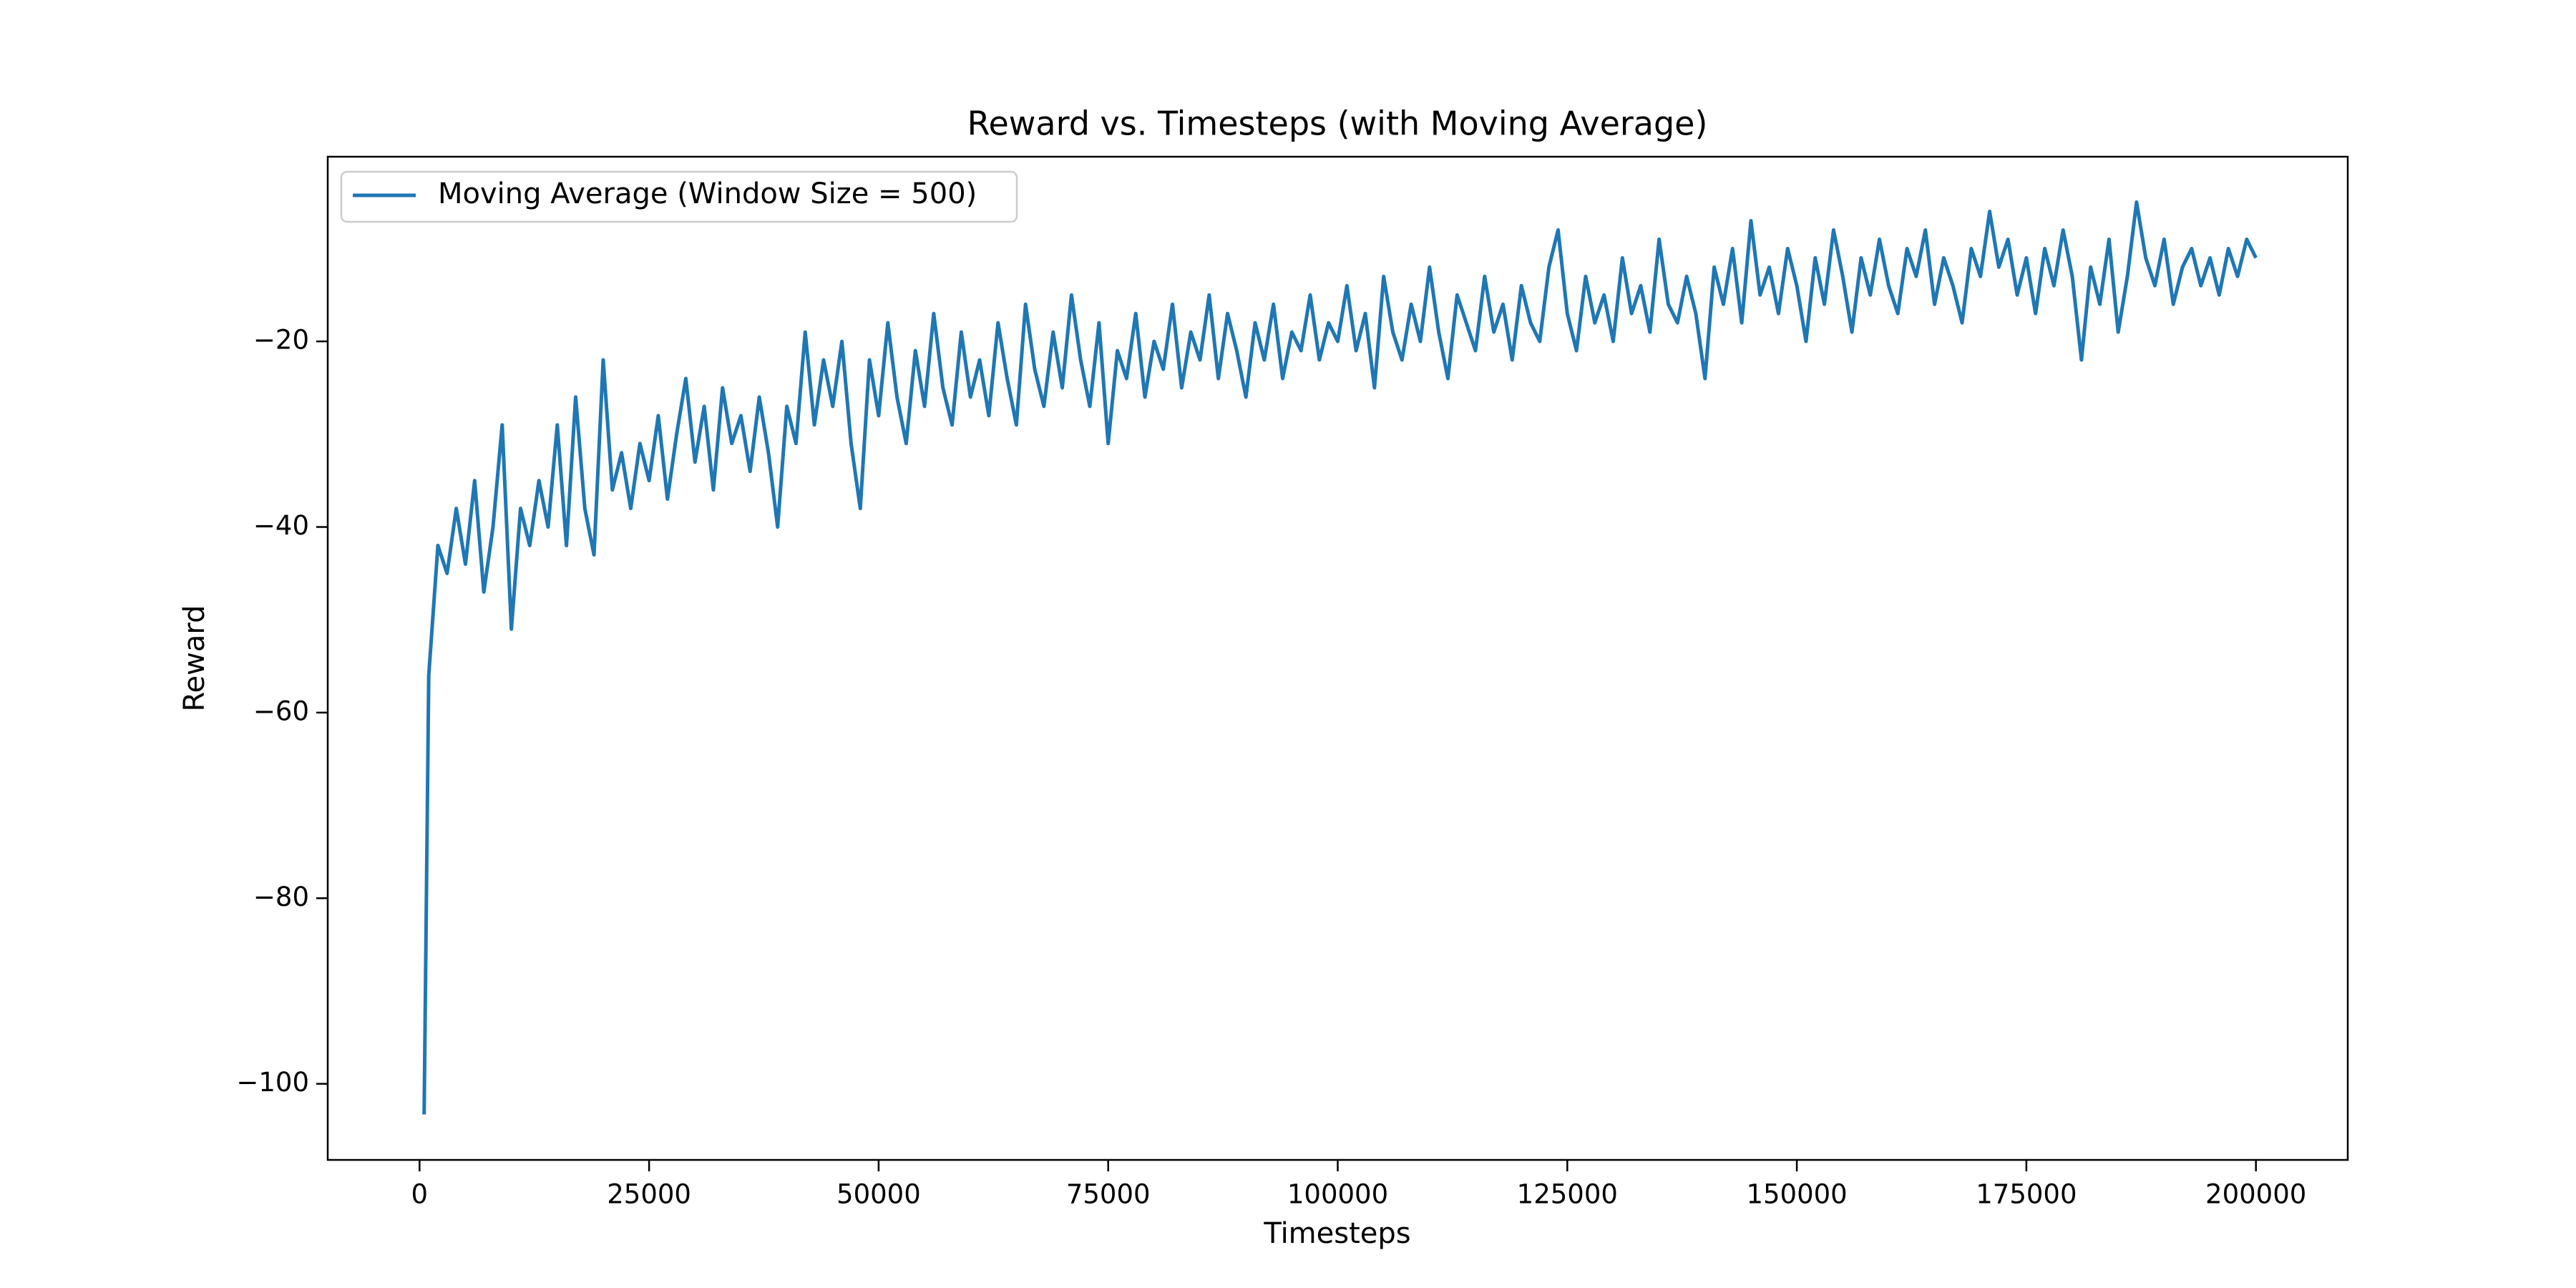 This screenshot has height=1288, width=2576. I want to click on x-tick-label: 125000, so click(1567, 1194).